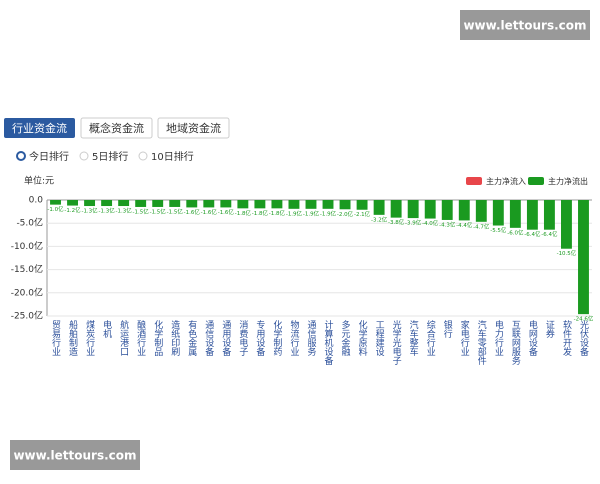 The width and height of the screenshot is (600, 484). What do you see at coordinates (55, 209) in the screenshot?
I see `value-label: -1.0亿` at bounding box center [55, 209].